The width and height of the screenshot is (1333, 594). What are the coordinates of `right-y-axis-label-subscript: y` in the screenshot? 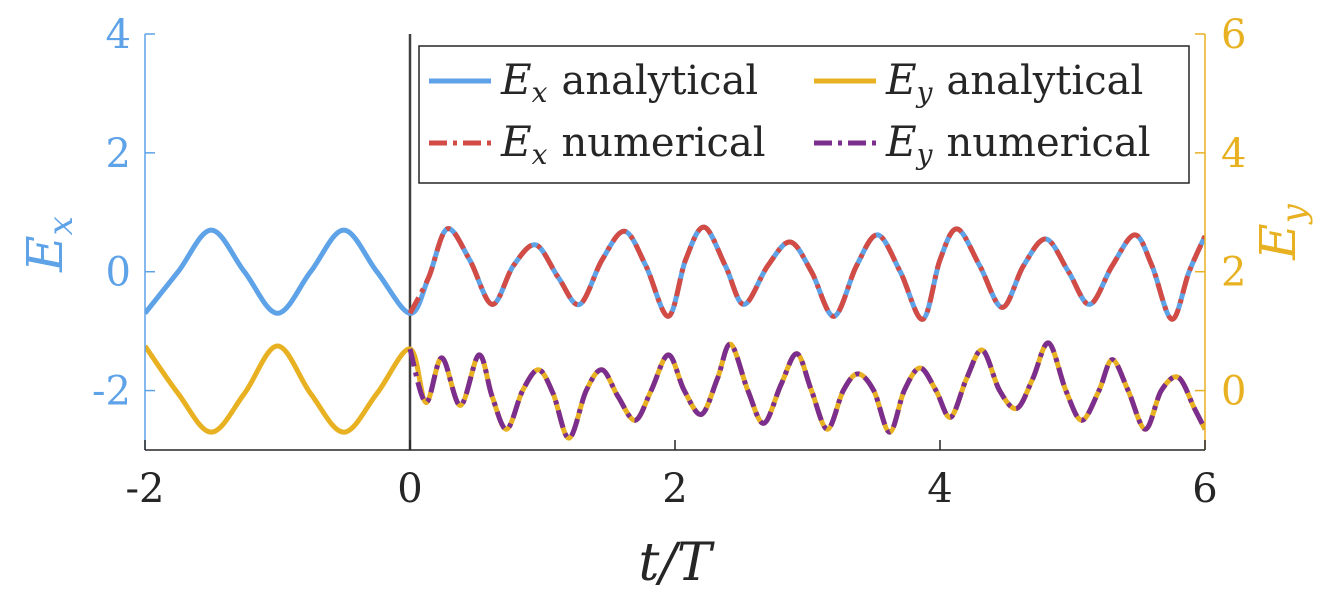 It's located at (1294, 214).